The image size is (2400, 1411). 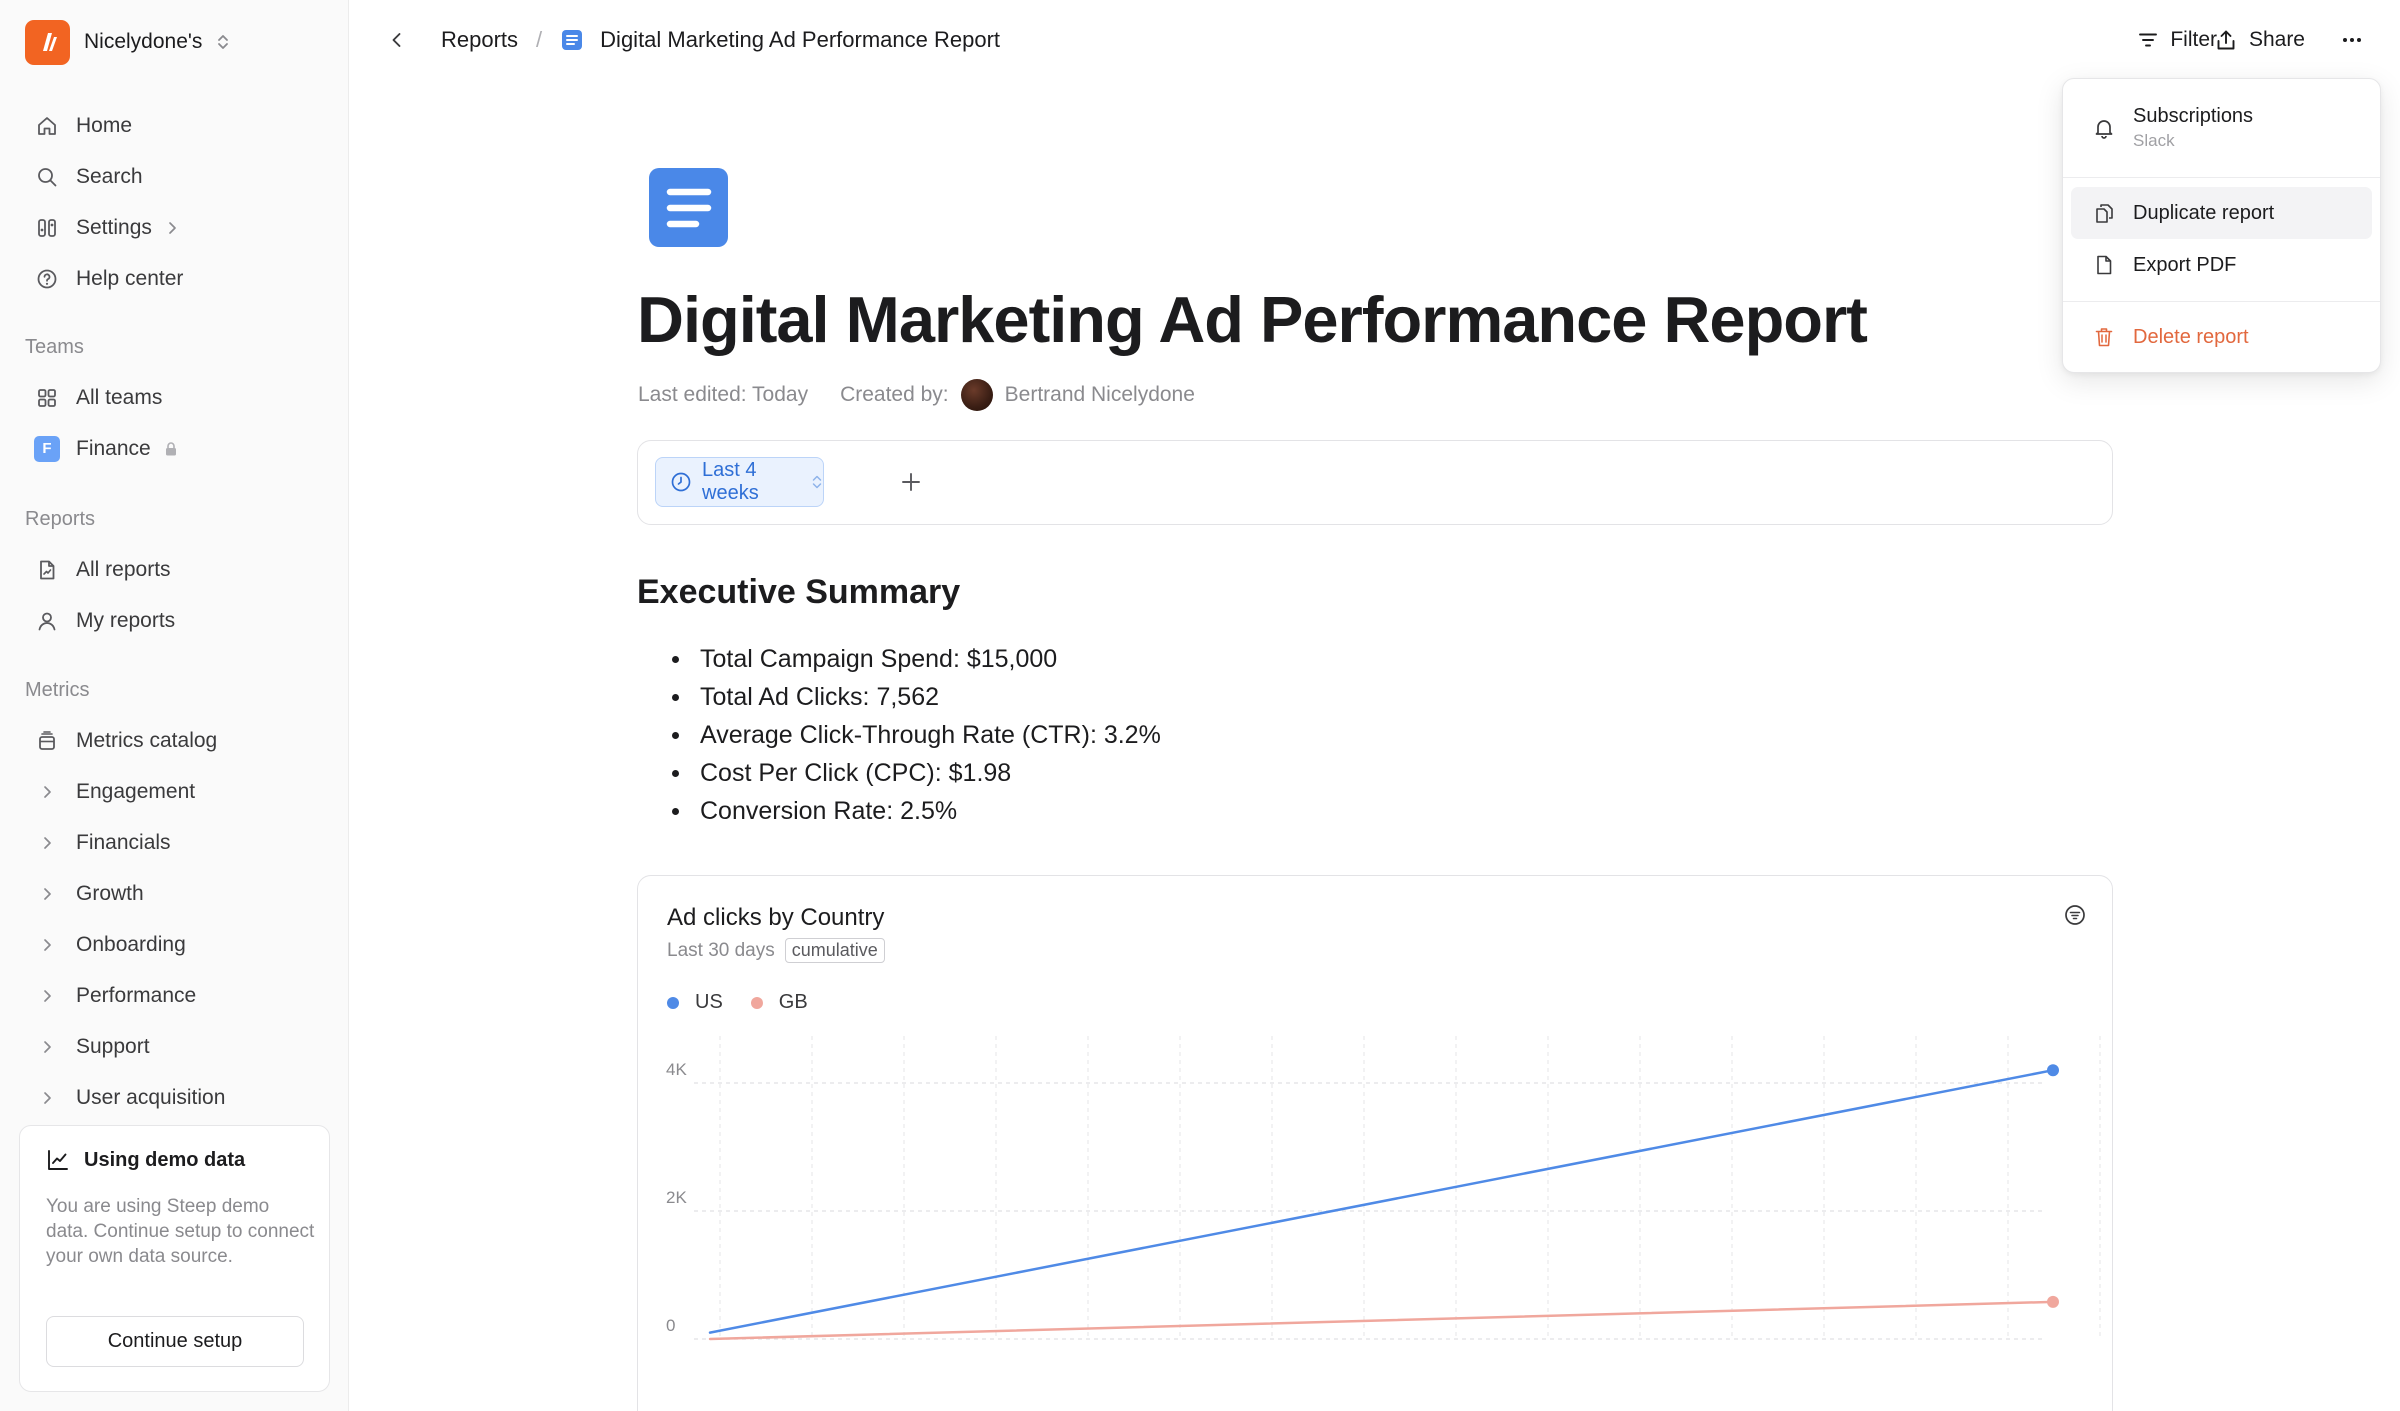 I want to click on breadcrumb-current: Digital Marketing Ad Performance Report, so click(x=800, y=39).